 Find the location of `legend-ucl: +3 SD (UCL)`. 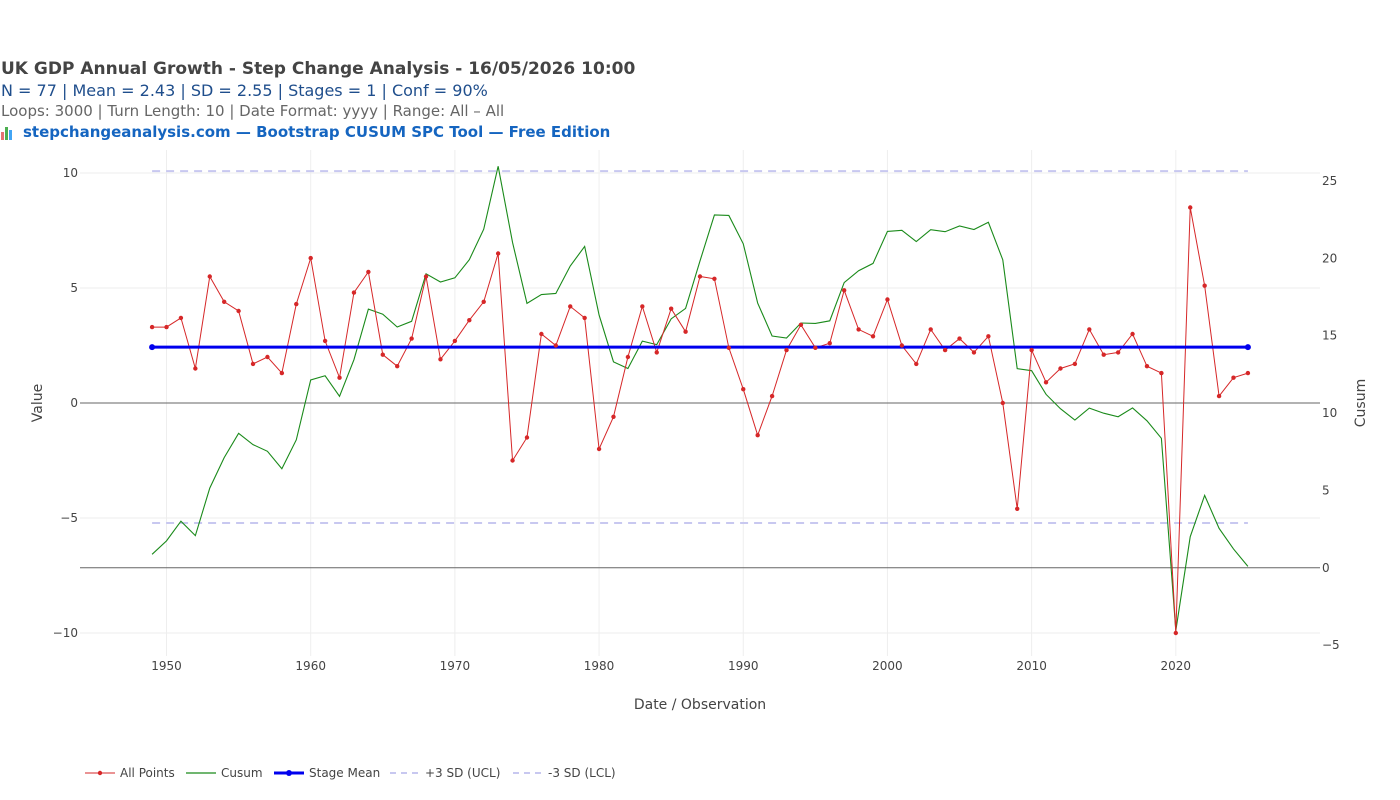

legend-ucl: +3 SD (UCL) is located at coordinates (445, 773).